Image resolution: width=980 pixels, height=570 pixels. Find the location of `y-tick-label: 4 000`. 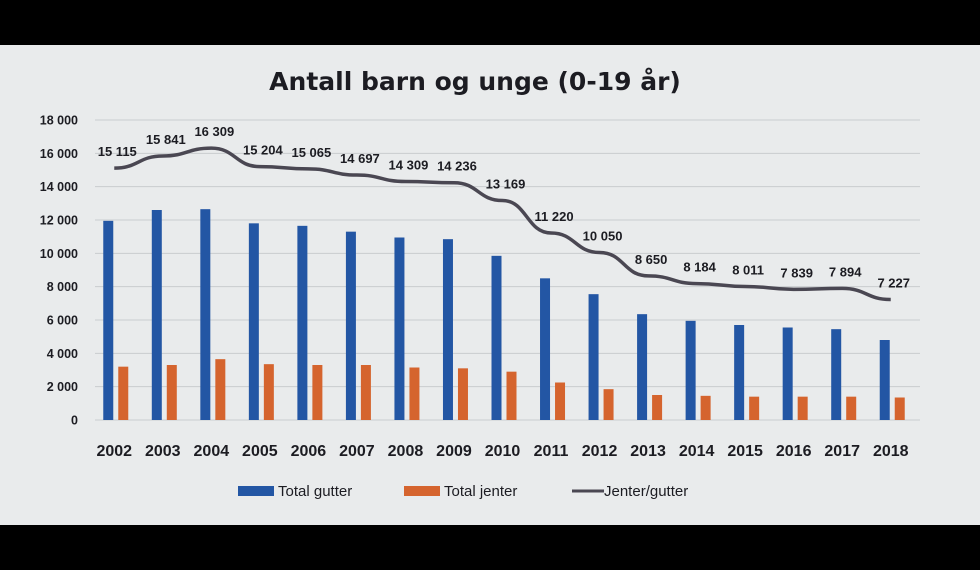

y-tick-label: 4 000 is located at coordinates (62, 354).